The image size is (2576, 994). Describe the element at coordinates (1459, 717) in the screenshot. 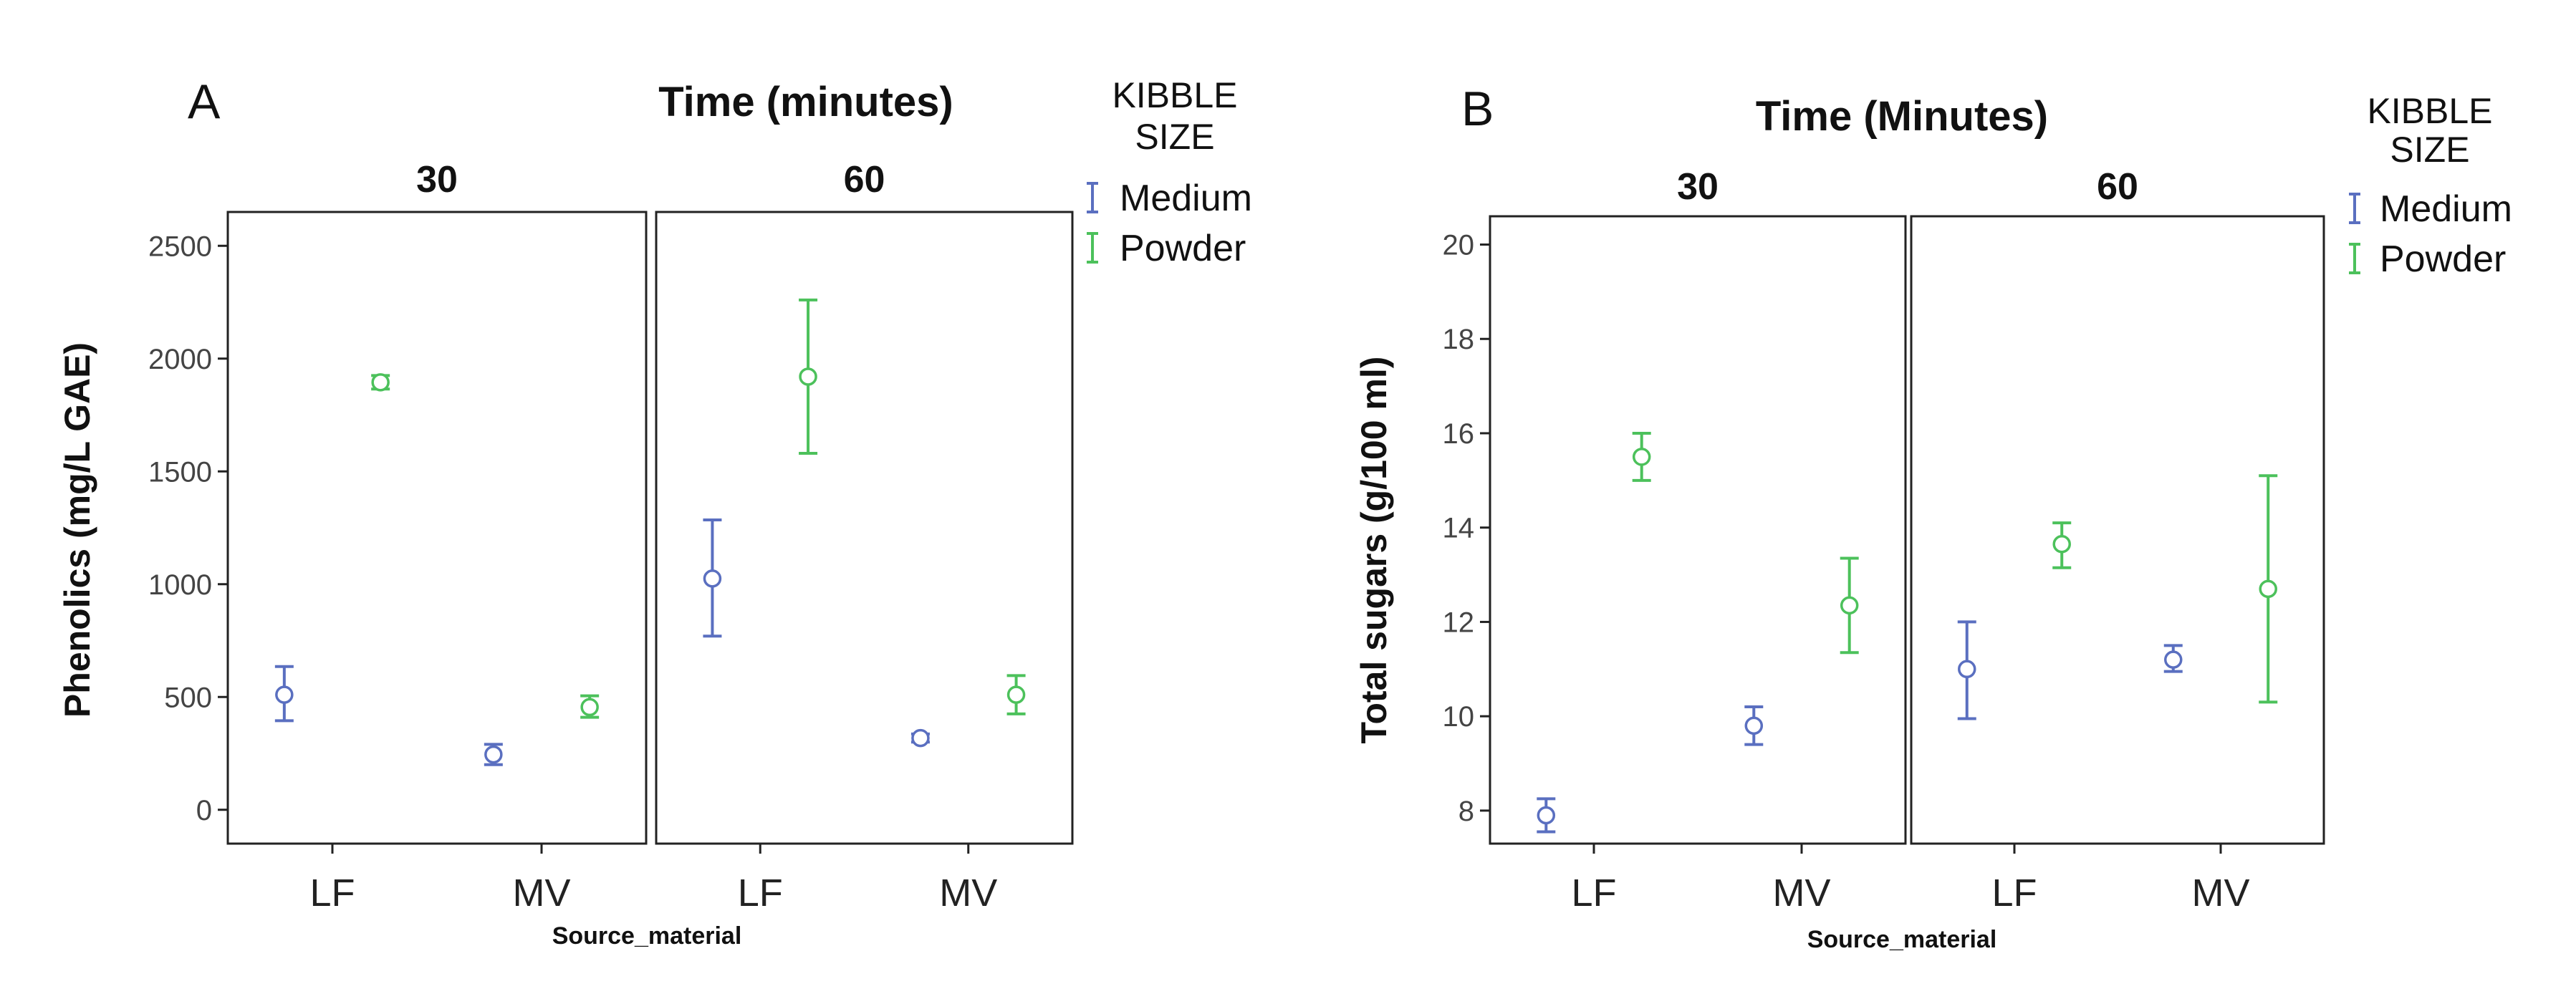

I see `y-tick-label: 10` at that location.